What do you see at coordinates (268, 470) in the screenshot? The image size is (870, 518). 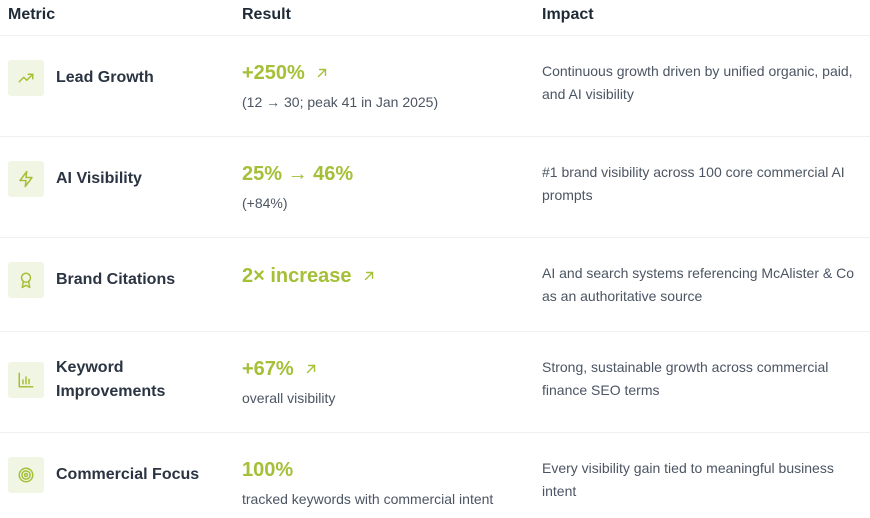 I see `result-value: 100%` at bounding box center [268, 470].